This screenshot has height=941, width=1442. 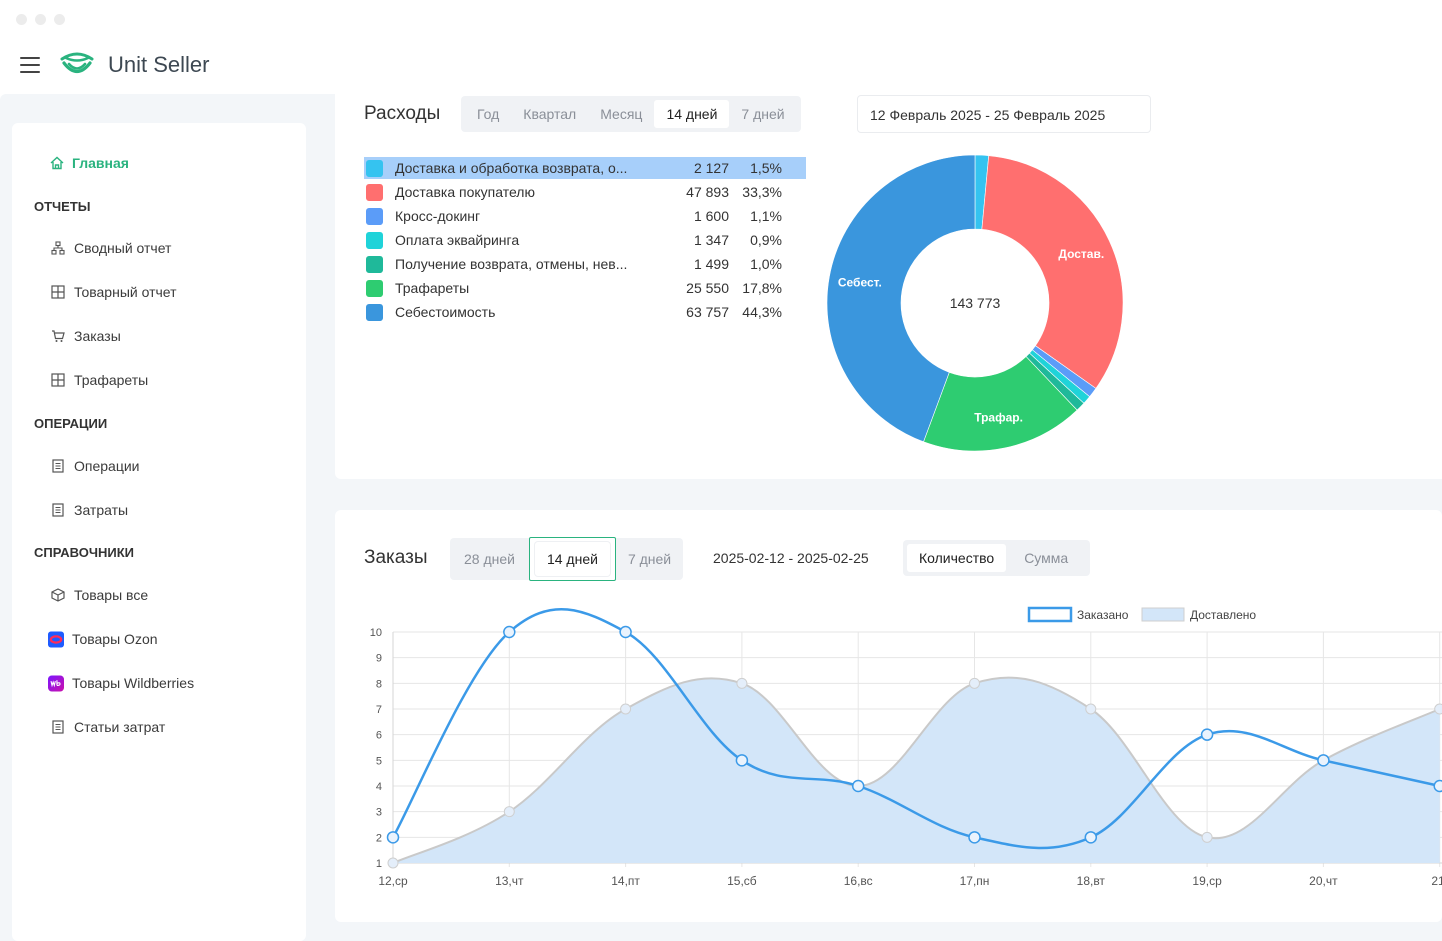 What do you see at coordinates (99, 595) in the screenshot?
I see `sidebar-item-all-products: Товары все` at bounding box center [99, 595].